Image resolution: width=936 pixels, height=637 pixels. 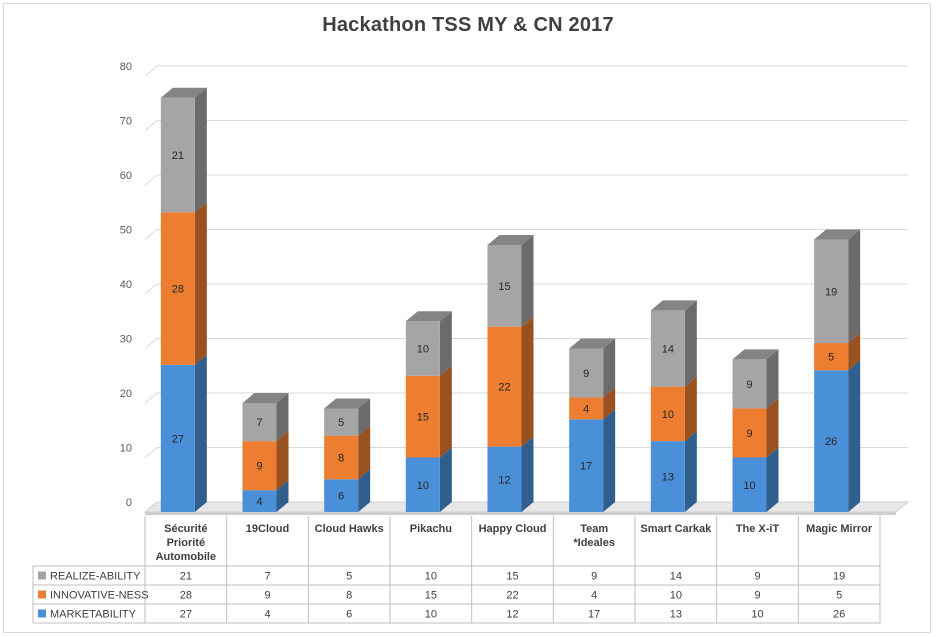 I want to click on data-label: 13, so click(x=668, y=478).